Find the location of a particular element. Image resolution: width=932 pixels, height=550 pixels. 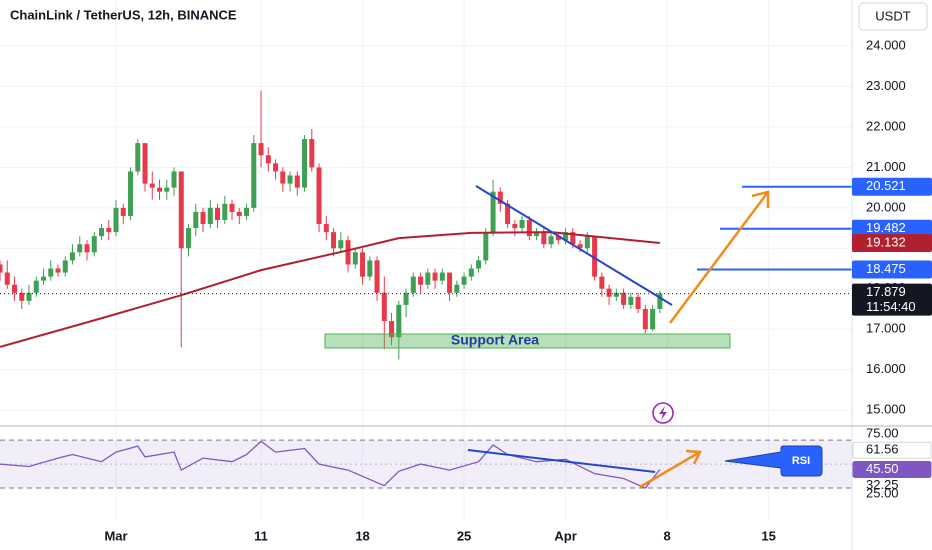

rsi-tick-label: 75.00 is located at coordinates (882, 433).